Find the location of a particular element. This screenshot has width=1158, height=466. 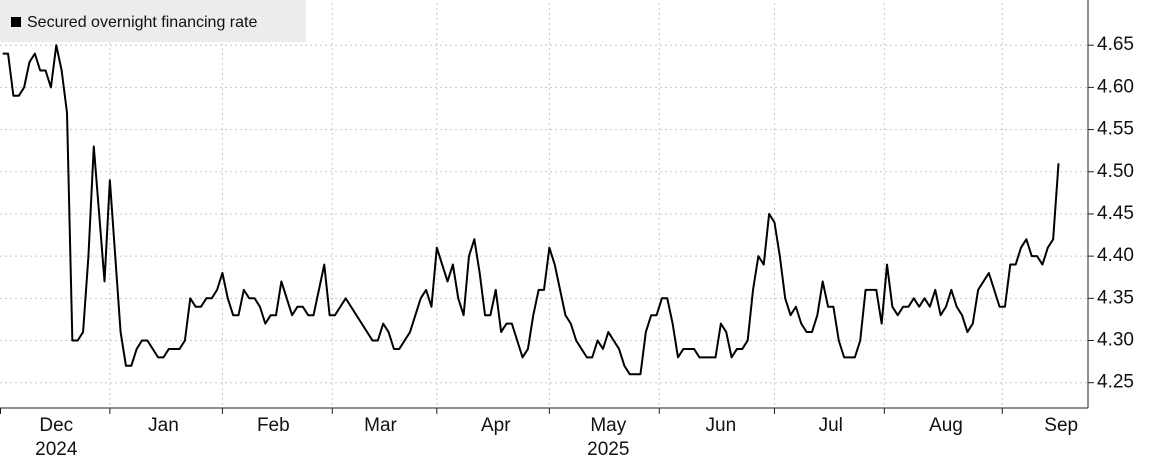

x-tick-label: Aug is located at coordinates (946, 425).